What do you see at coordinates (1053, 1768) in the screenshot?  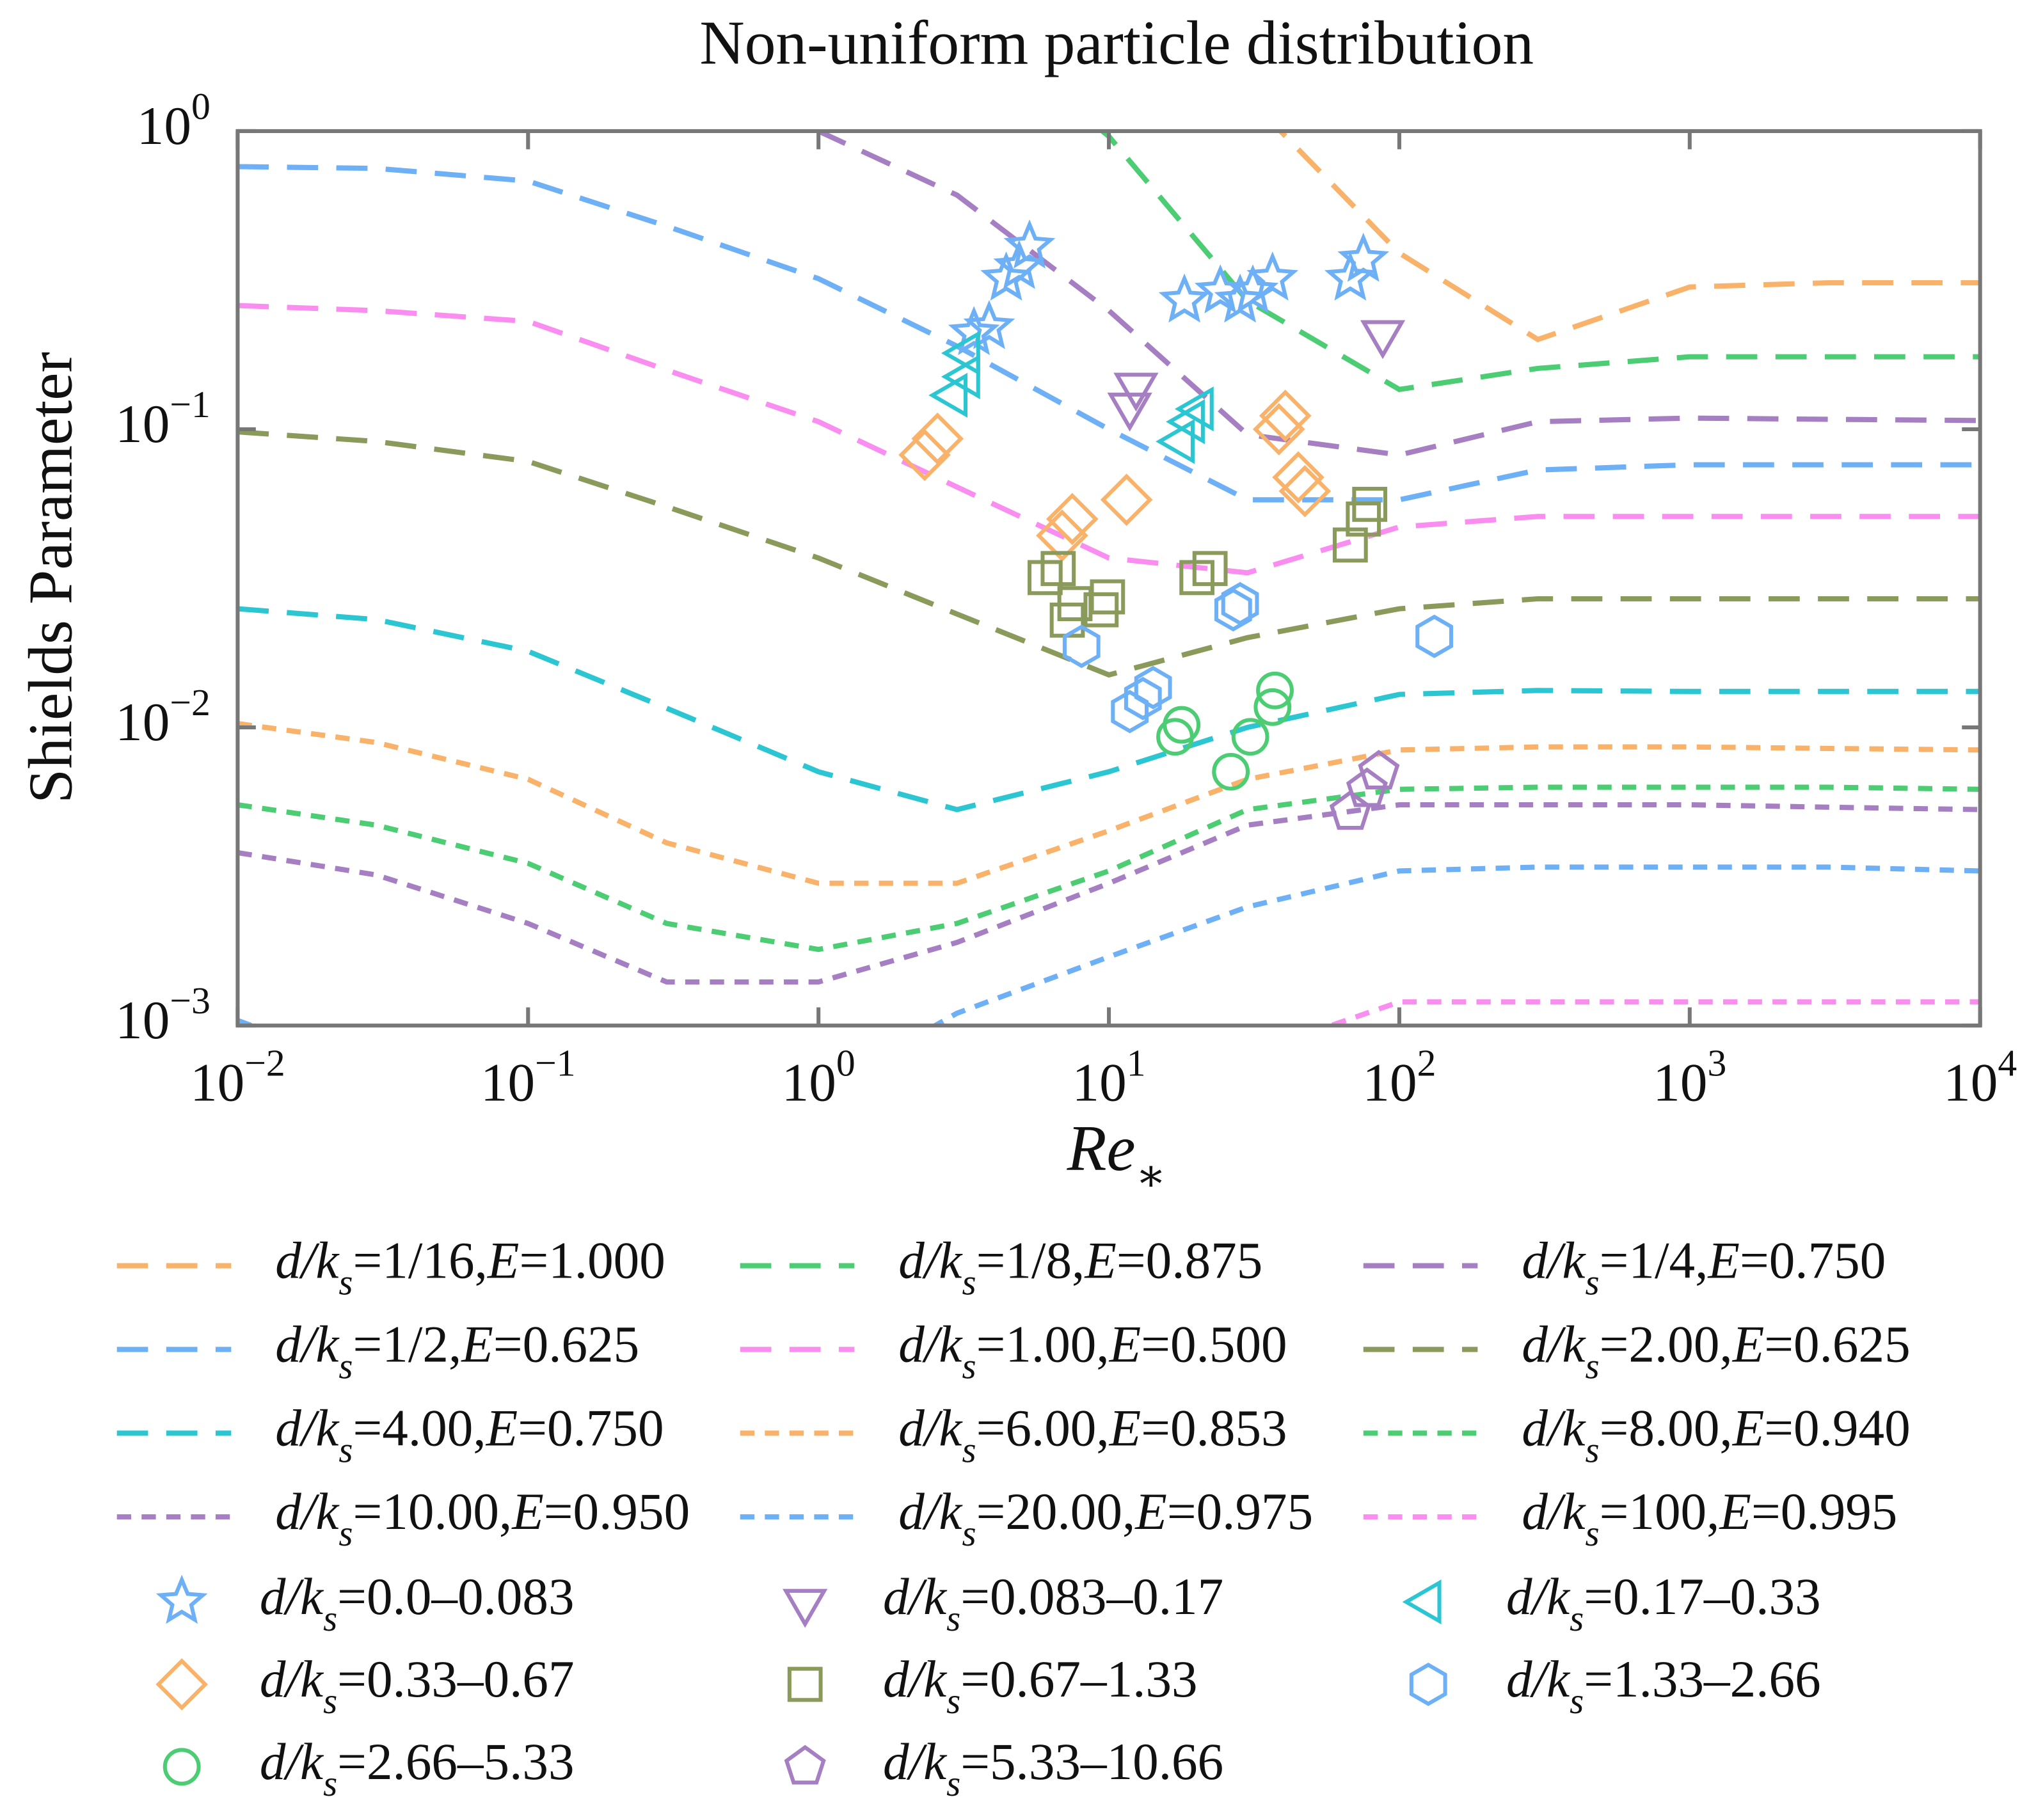 I see `legend-label: d/ks=5.33–10.66` at bounding box center [1053, 1768].